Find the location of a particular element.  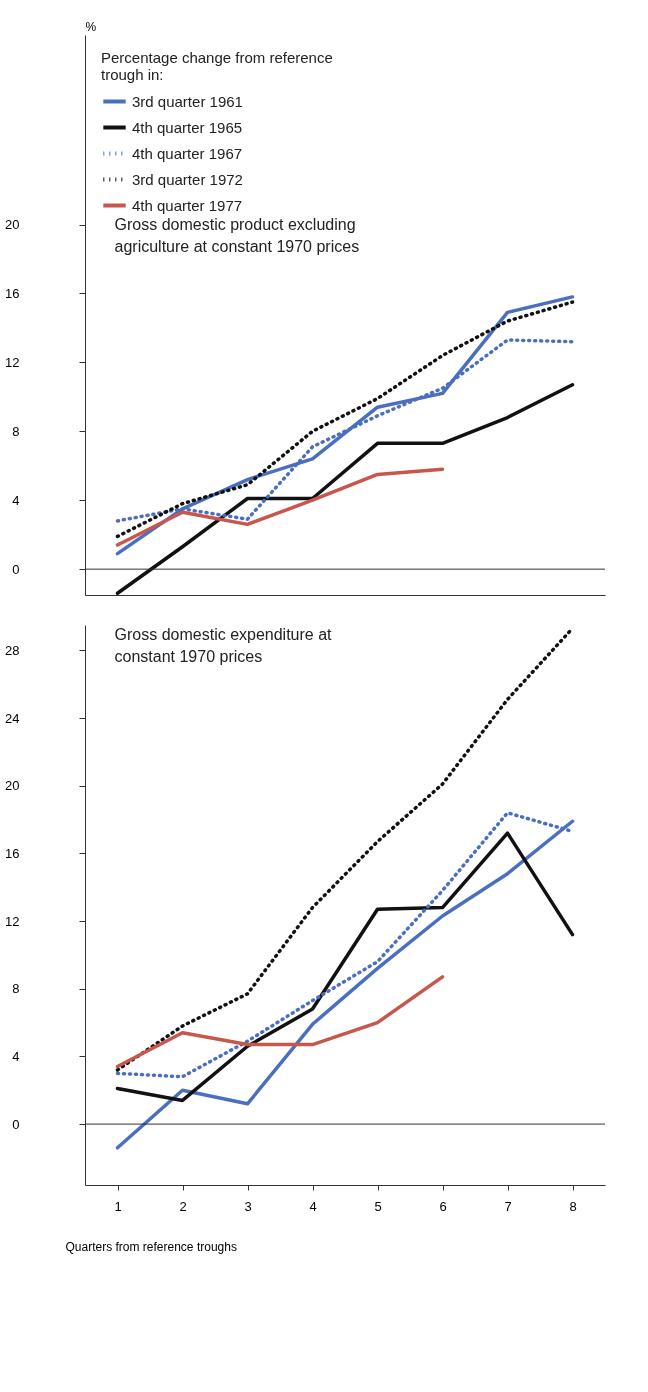

y-tick-label: 24 is located at coordinates (12, 718).